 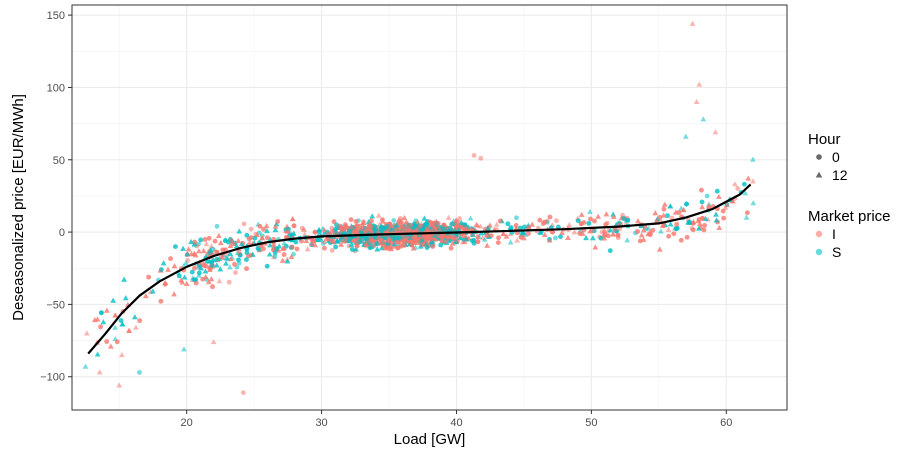 What do you see at coordinates (52, 378) in the screenshot?
I see `y-tick-label: −100` at bounding box center [52, 378].